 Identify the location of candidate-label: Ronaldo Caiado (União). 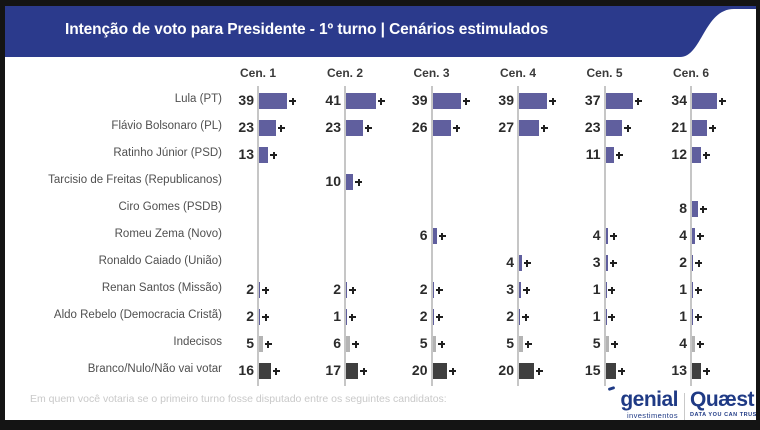
(160, 261).